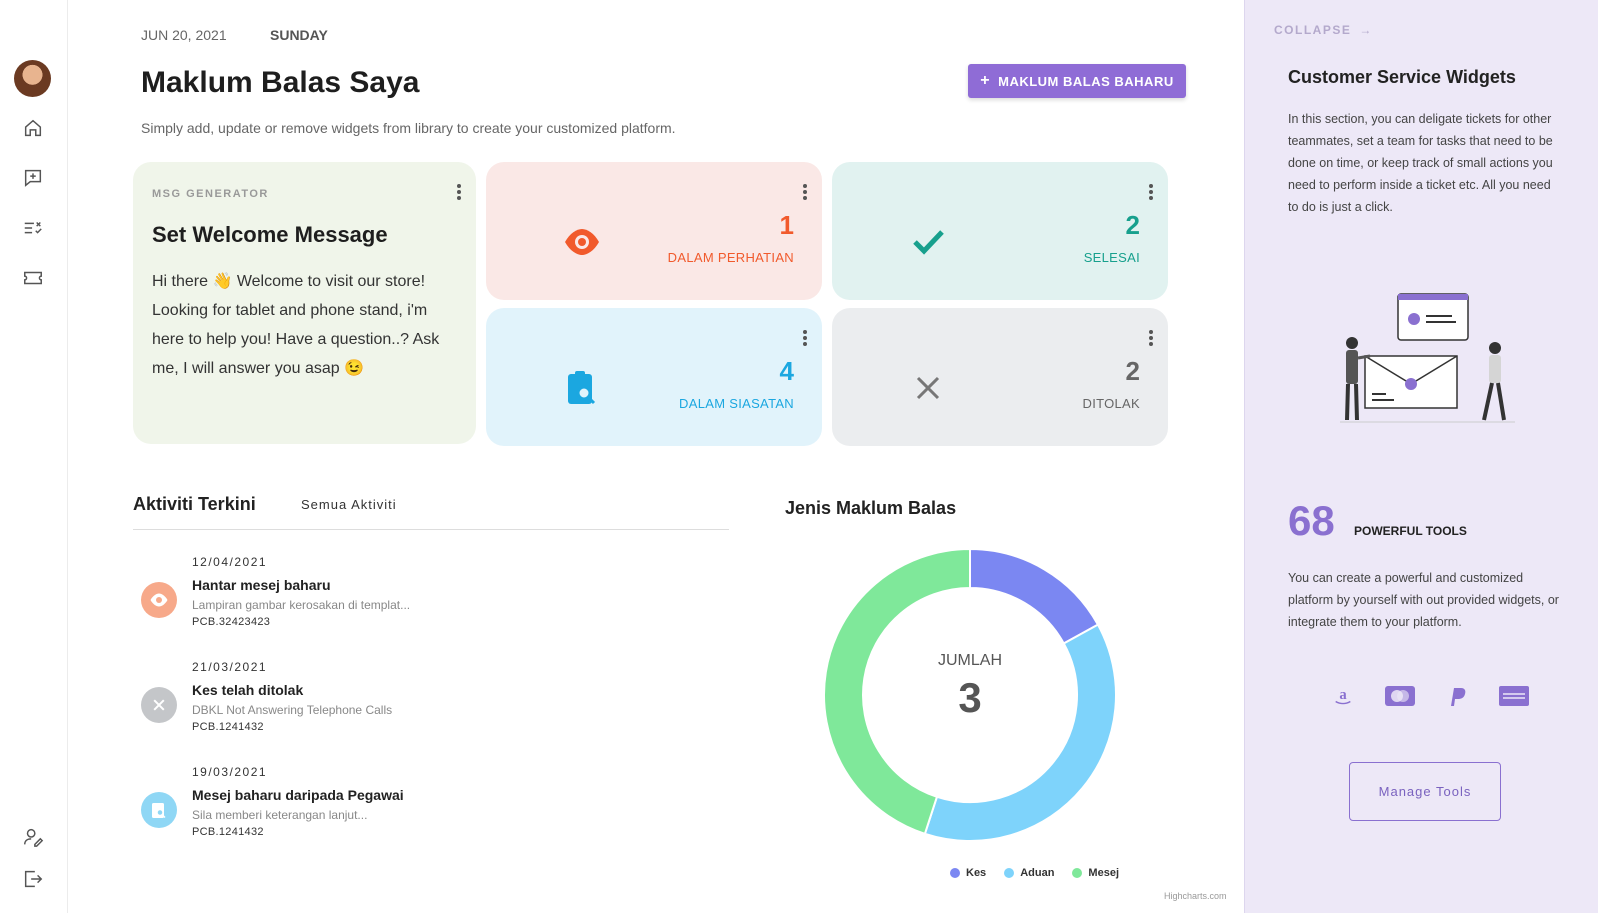 The width and height of the screenshot is (1598, 913). Describe the element at coordinates (33, 837) in the screenshot. I see `user-edit-icon` at that location.